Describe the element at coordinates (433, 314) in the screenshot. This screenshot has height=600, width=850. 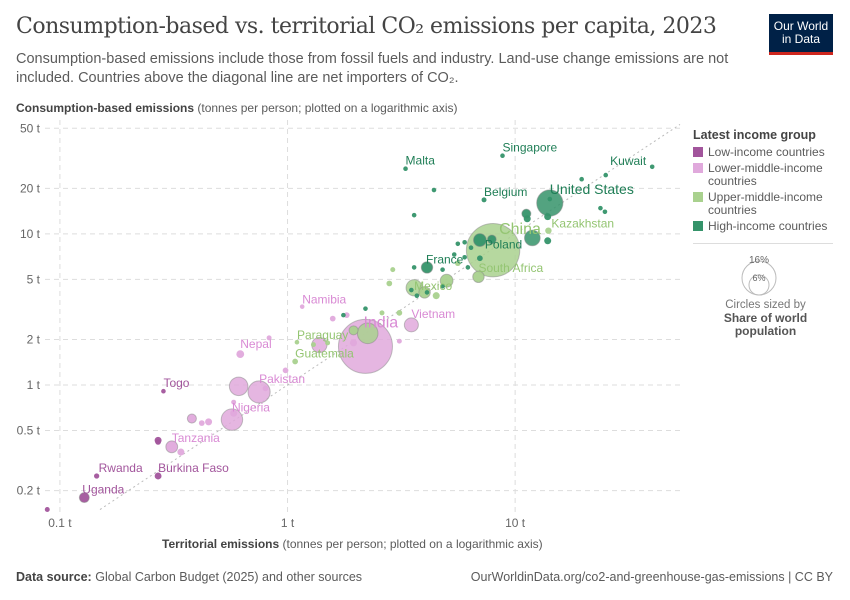
I see `point-label: Vietnam` at that location.